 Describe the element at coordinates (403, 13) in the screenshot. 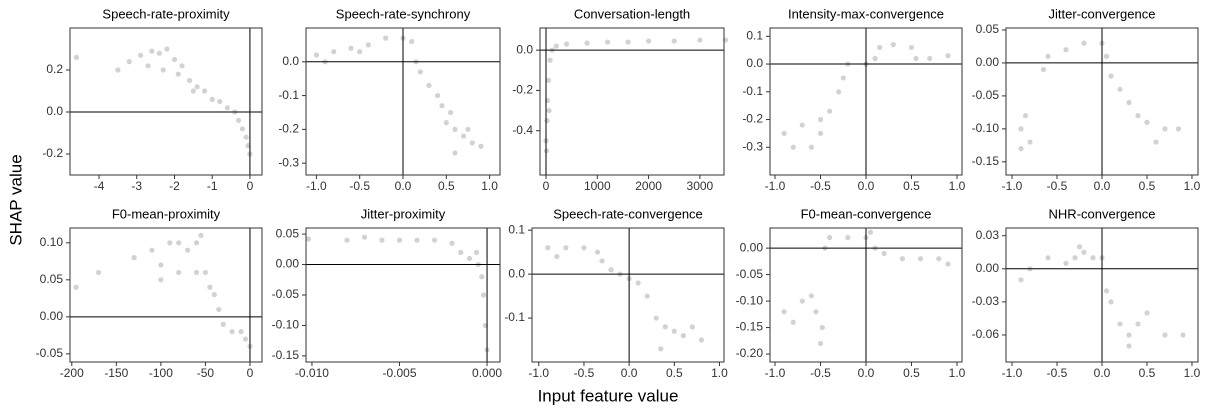

I see `chart-title: Speech-rate-synchrony` at that location.